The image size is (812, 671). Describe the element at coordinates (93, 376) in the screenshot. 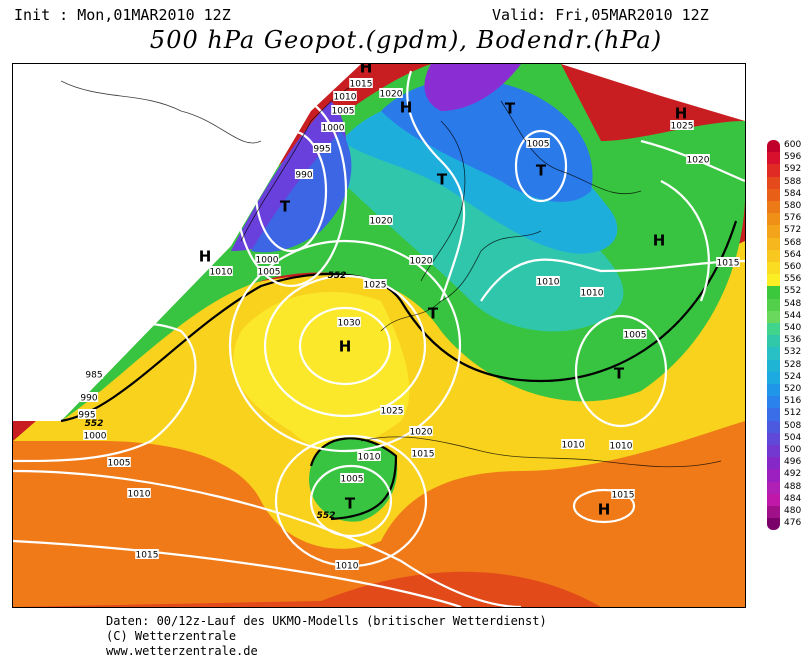

I see `svg-text: 985` at that location.